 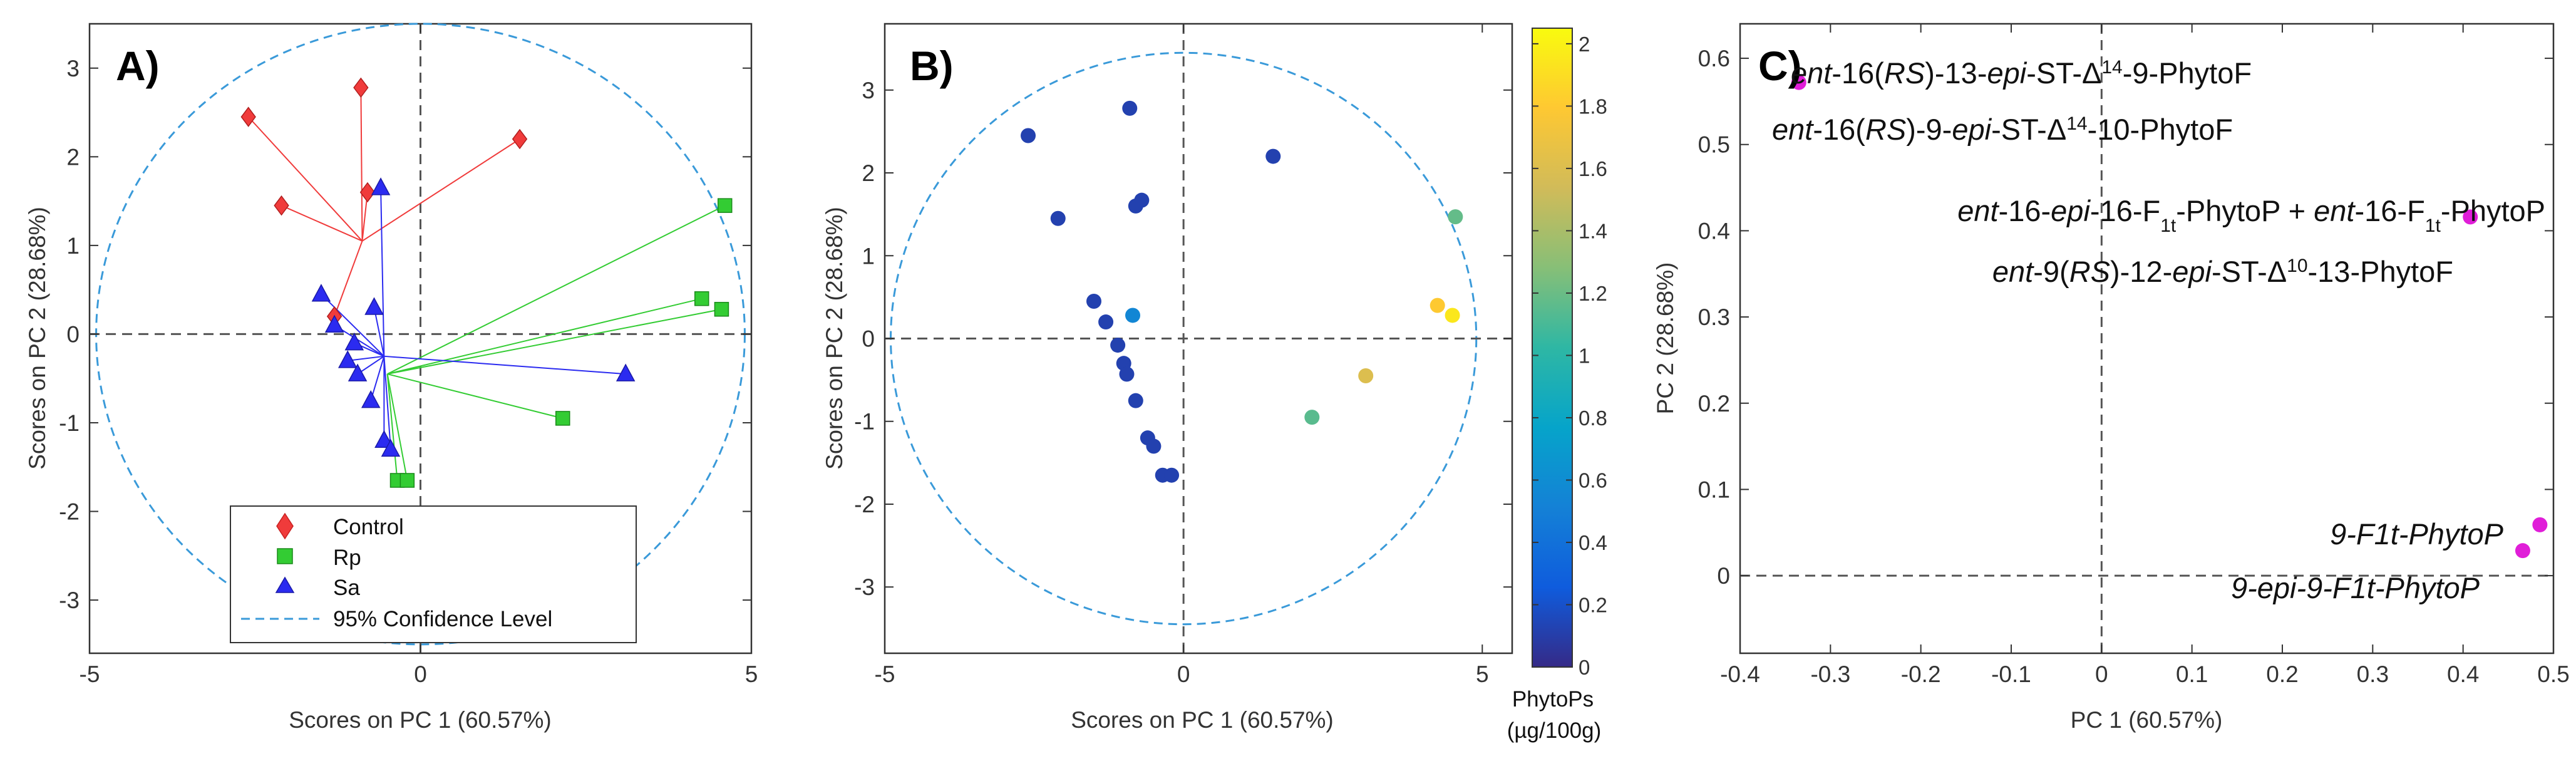 What do you see at coordinates (2417, 534) in the screenshot?
I see `annotation-5: 9-F1t-PhytoP` at bounding box center [2417, 534].